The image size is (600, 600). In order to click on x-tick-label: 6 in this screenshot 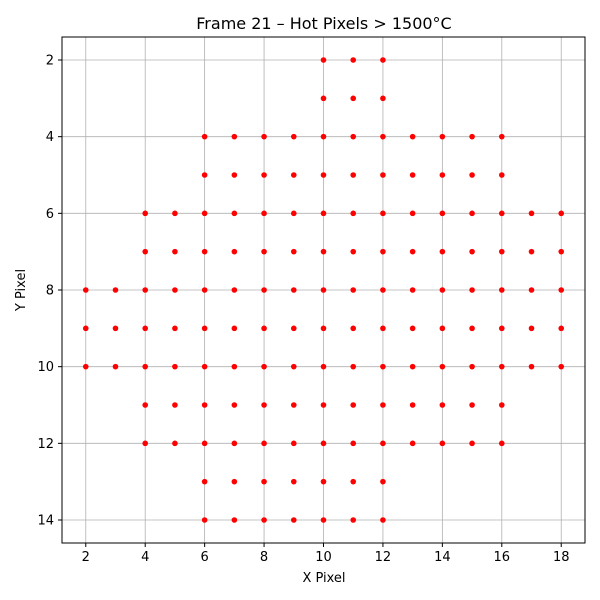, I will do `click(204, 557)`.